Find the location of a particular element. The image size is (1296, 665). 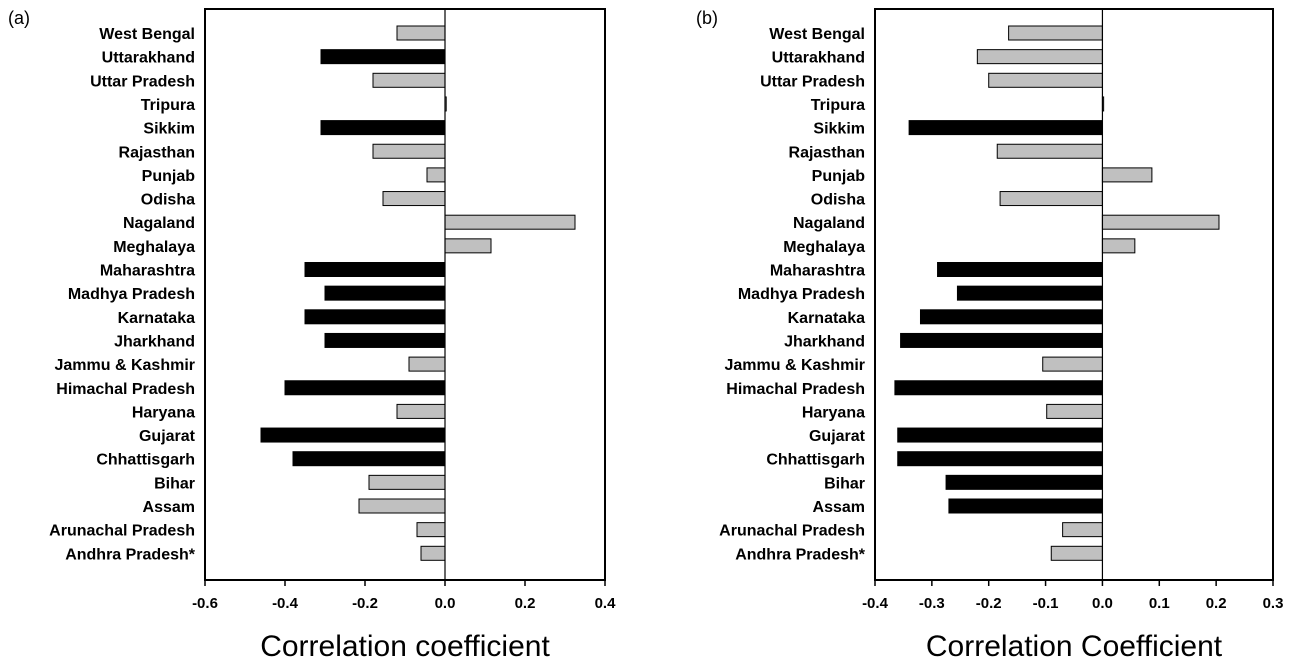

category-label: Nagaland is located at coordinates (829, 223).